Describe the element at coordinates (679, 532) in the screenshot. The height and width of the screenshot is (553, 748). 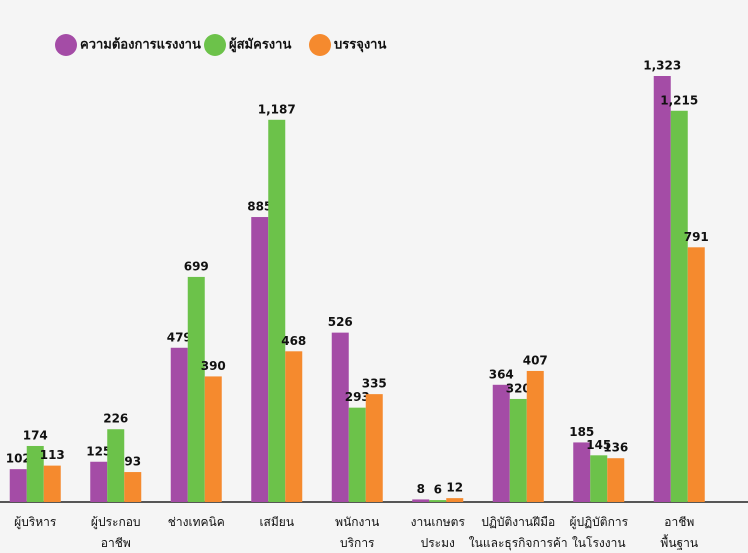
I see `x-tick-label: อาชีพพื้นฐาน` at that location.